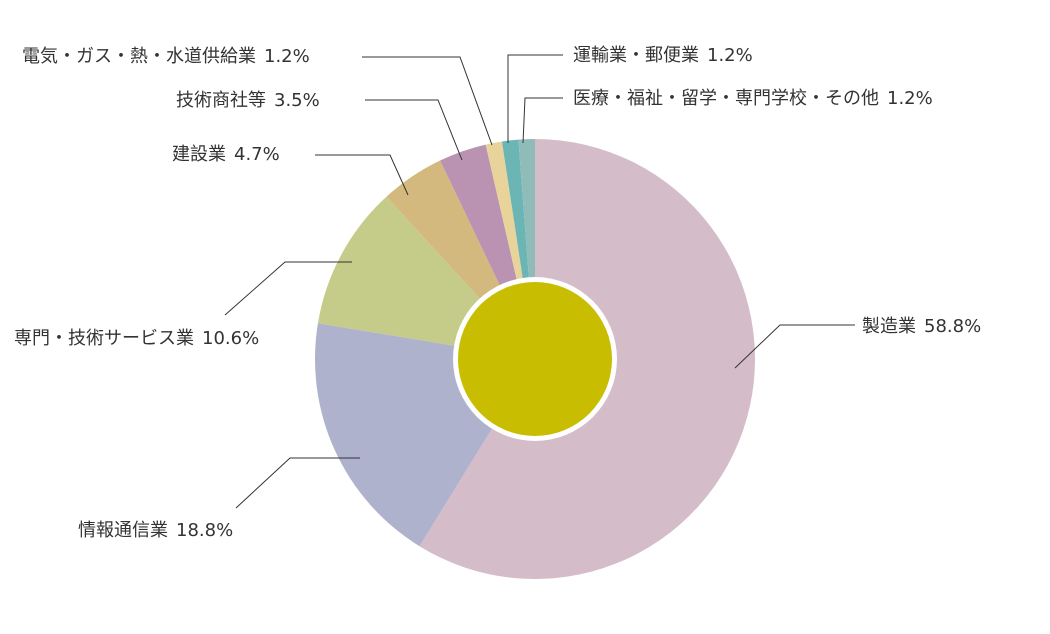 The image size is (1050, 634). I want to click on value-label: 10.6%, so click(230, 338).